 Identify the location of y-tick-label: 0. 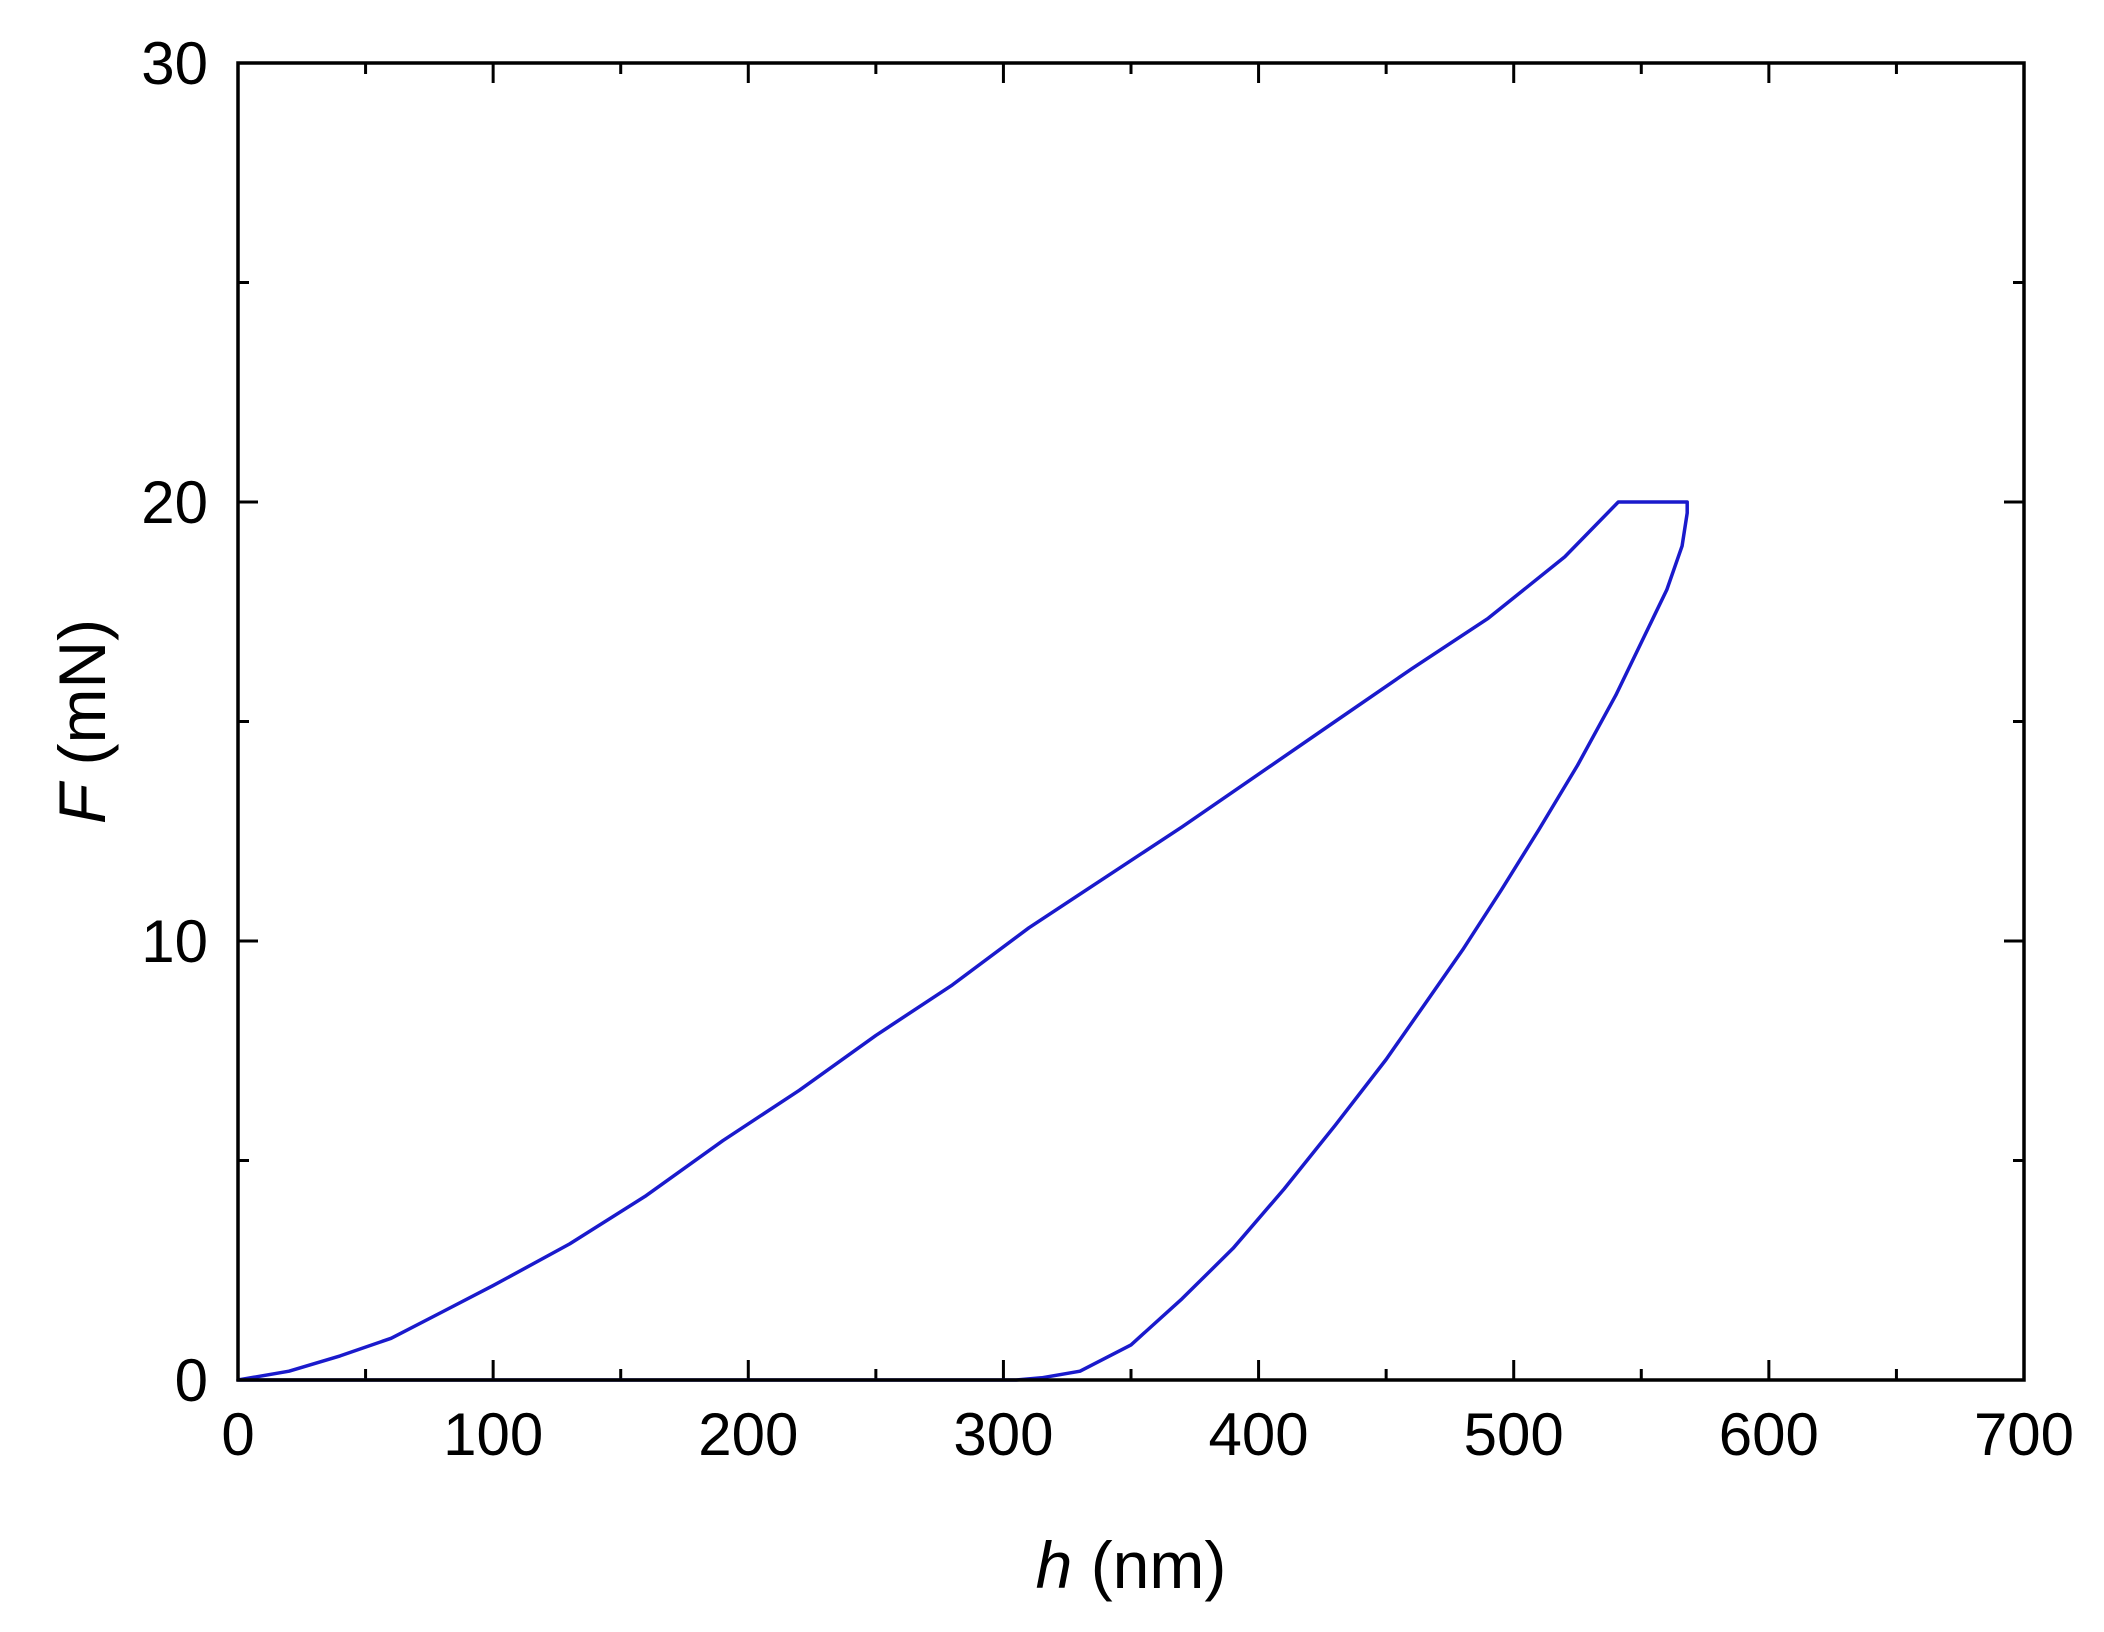
(191, 1380).